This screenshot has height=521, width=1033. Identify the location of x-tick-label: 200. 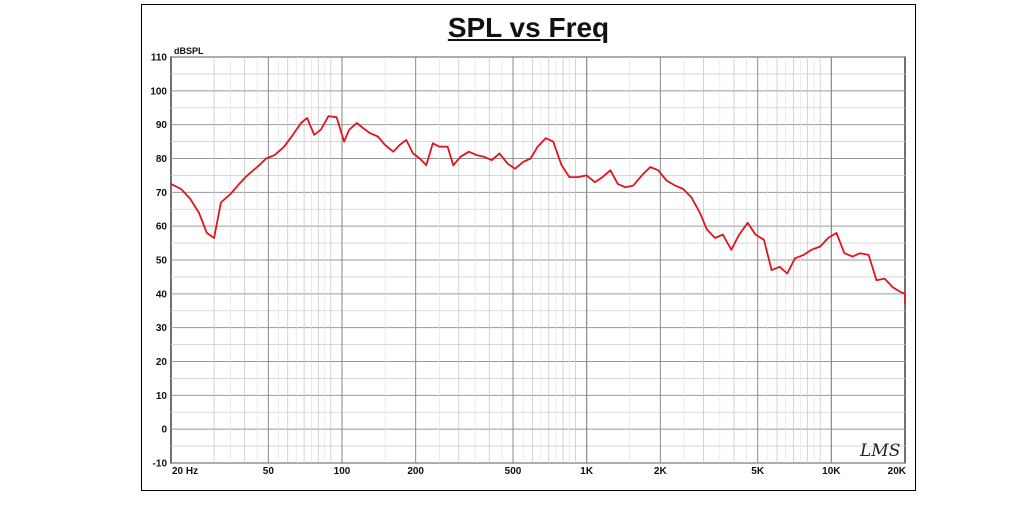
(415, 471).